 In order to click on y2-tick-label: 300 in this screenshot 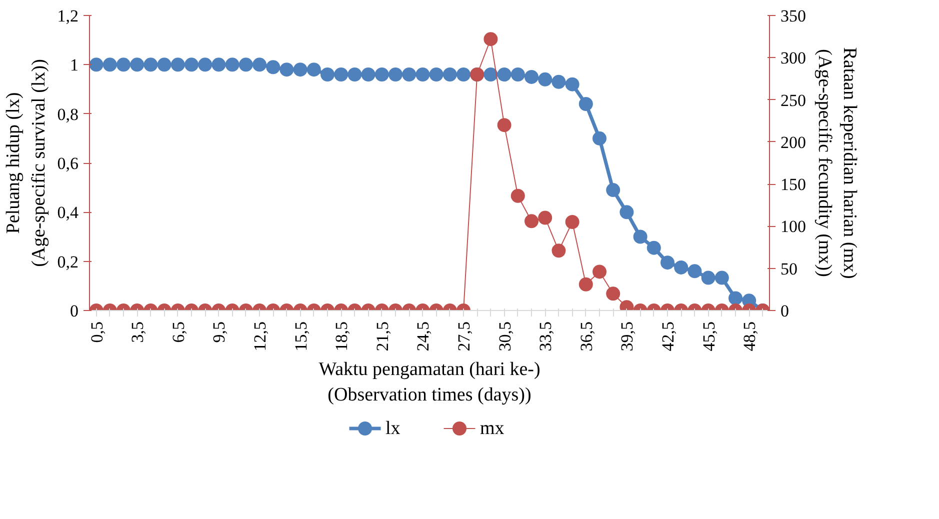, I will do `click(793, 58)`.